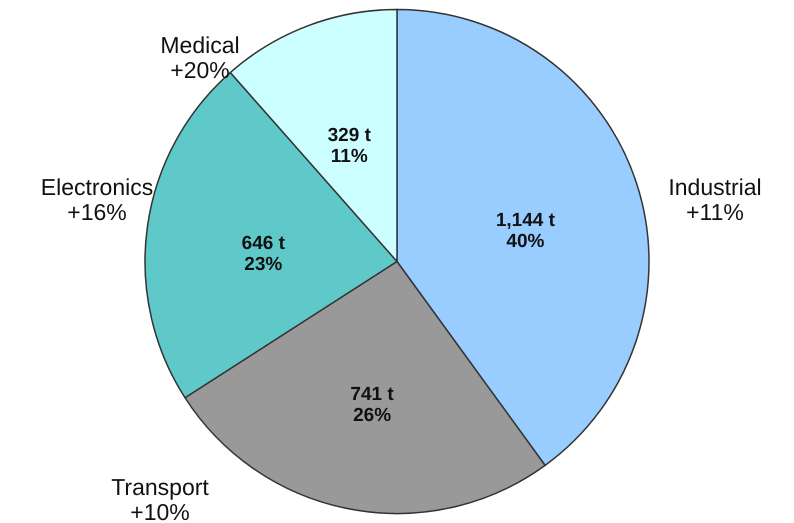  Describe the element at coordinates (372, 405) in the screenshot. I see `data-label: 741 t 26%` at that location.